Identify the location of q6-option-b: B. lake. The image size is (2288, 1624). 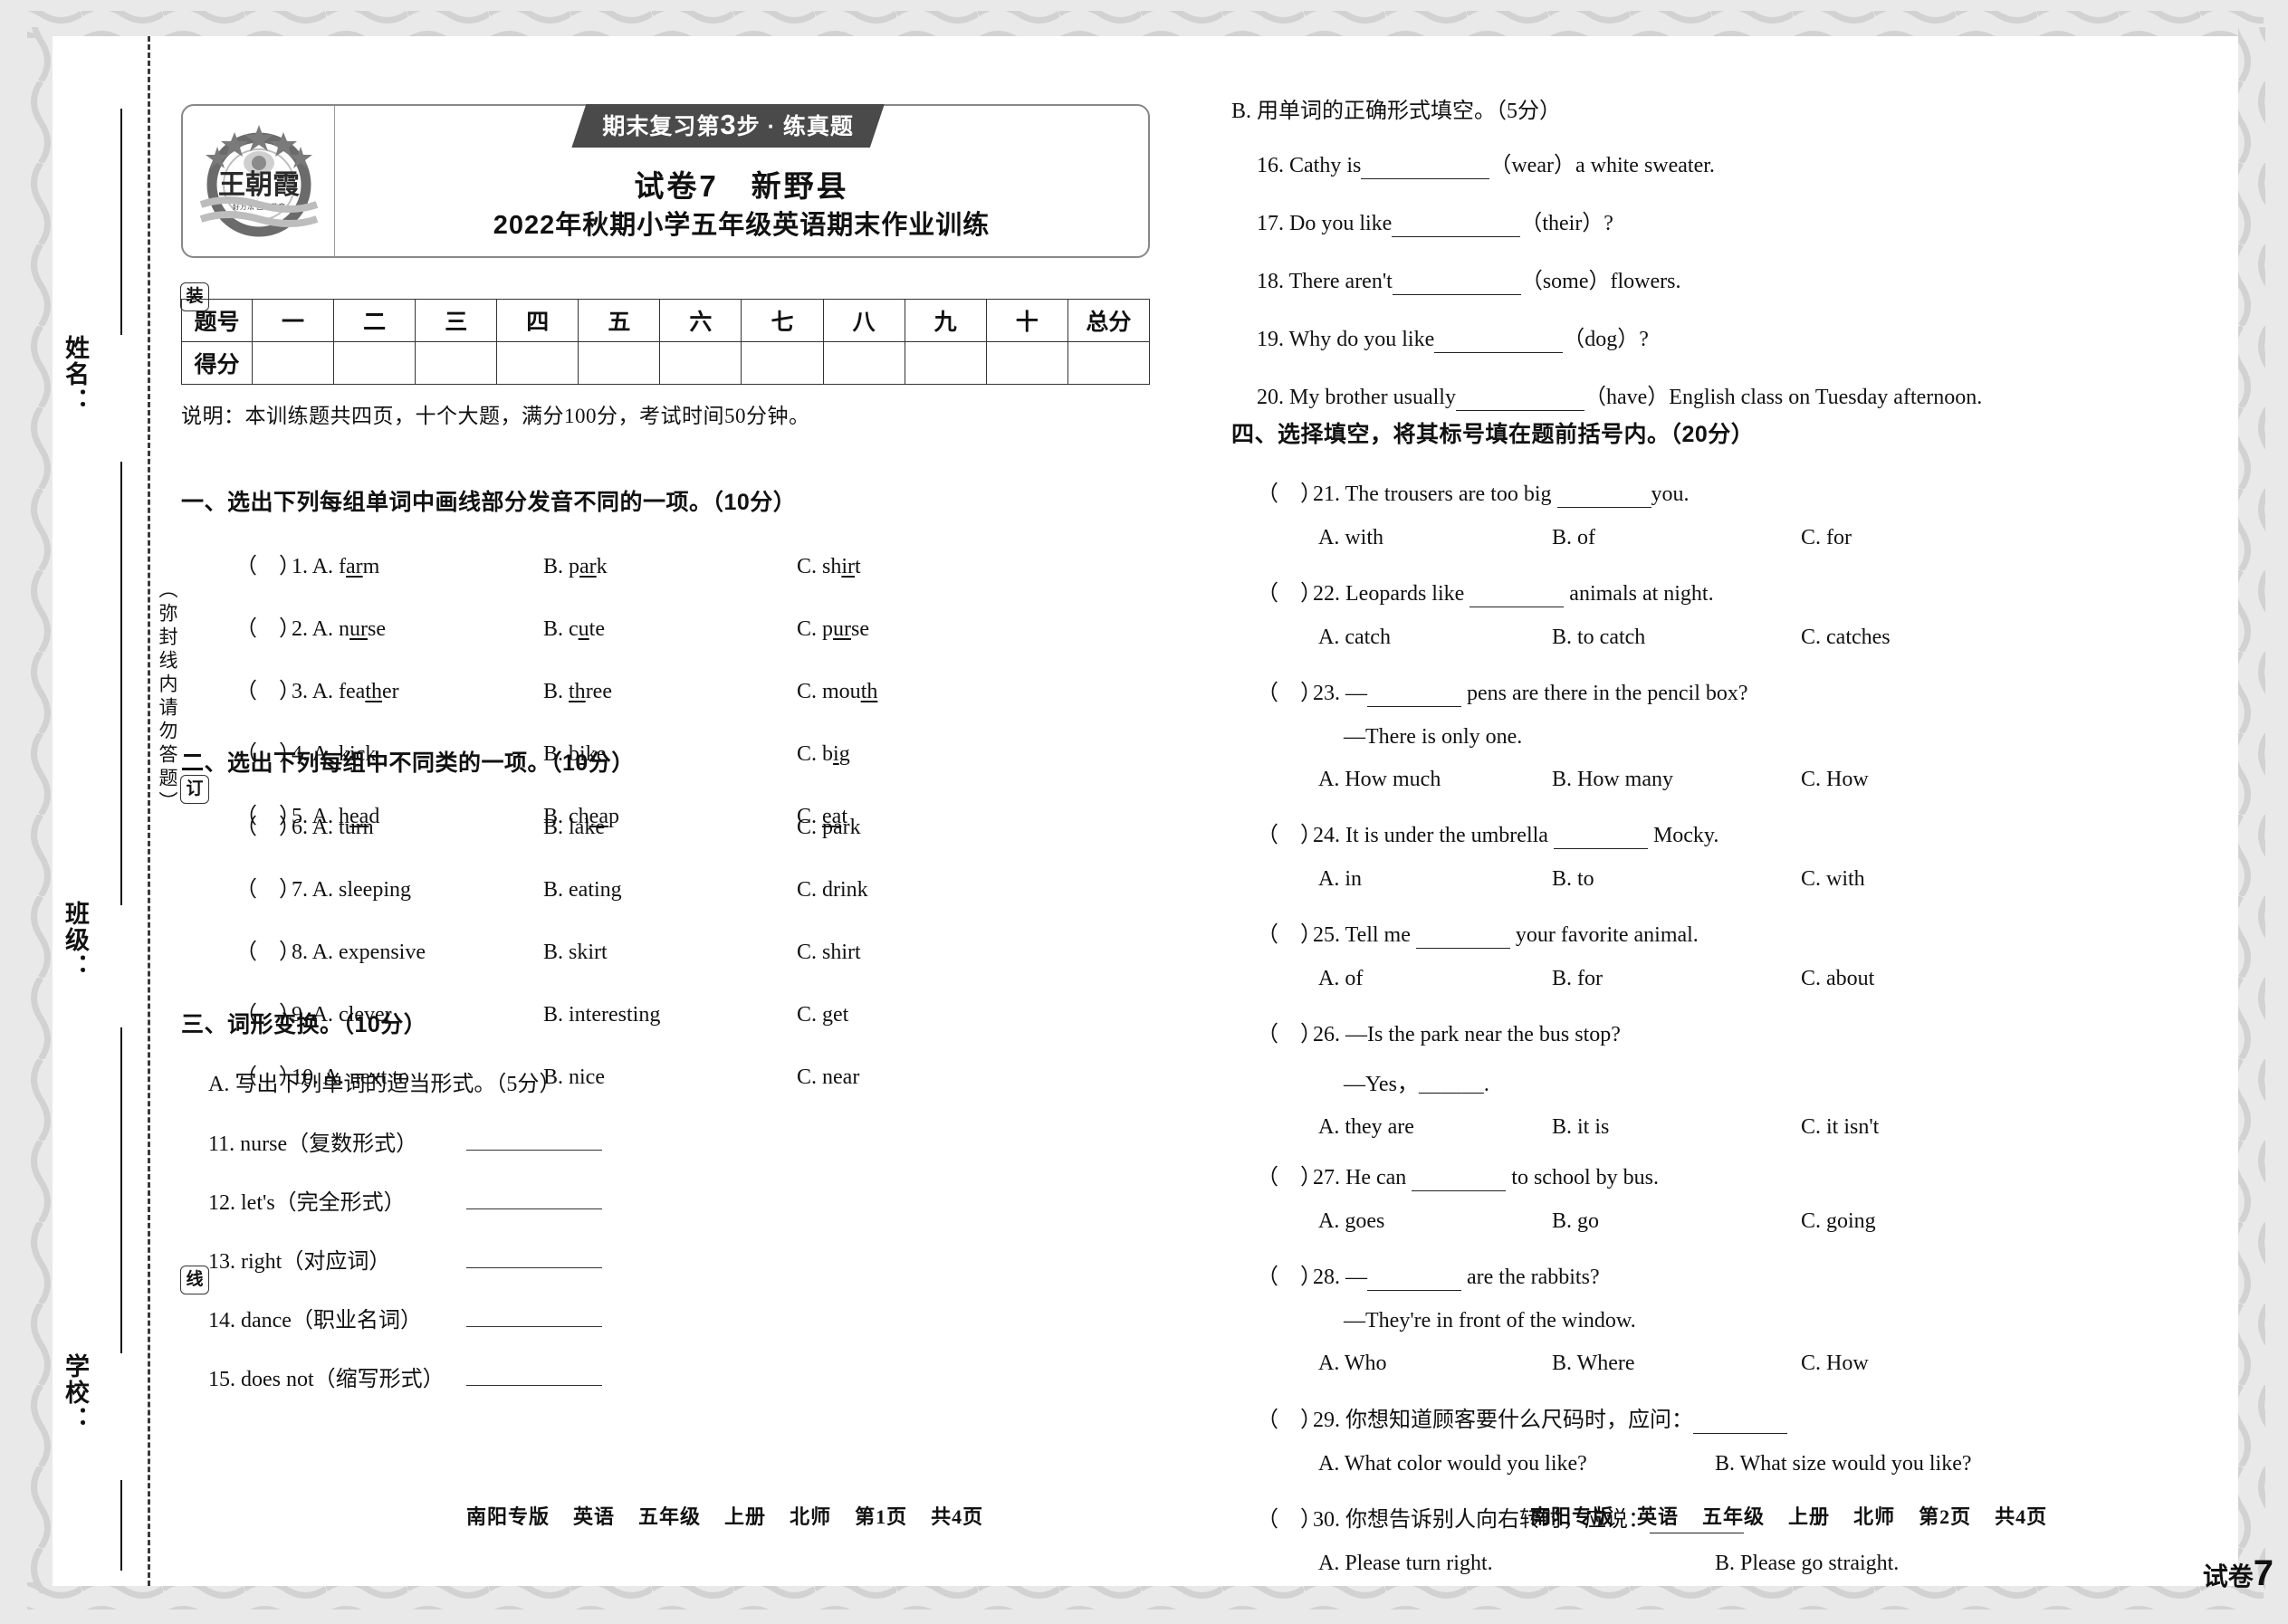
(574, 827).